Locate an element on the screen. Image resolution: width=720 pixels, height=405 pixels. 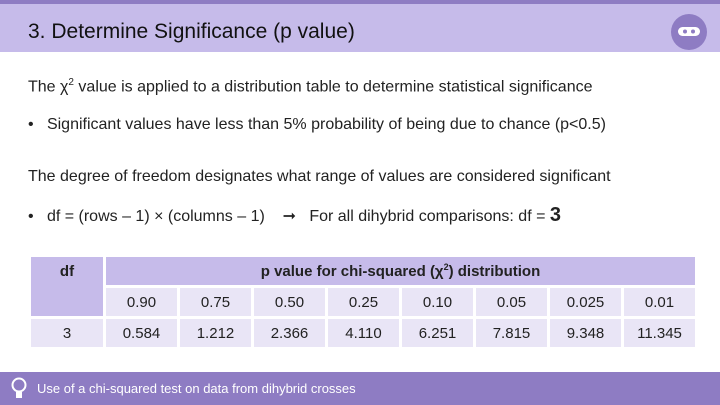
critical-value: 1.212 is located at coordinates (215, 333).